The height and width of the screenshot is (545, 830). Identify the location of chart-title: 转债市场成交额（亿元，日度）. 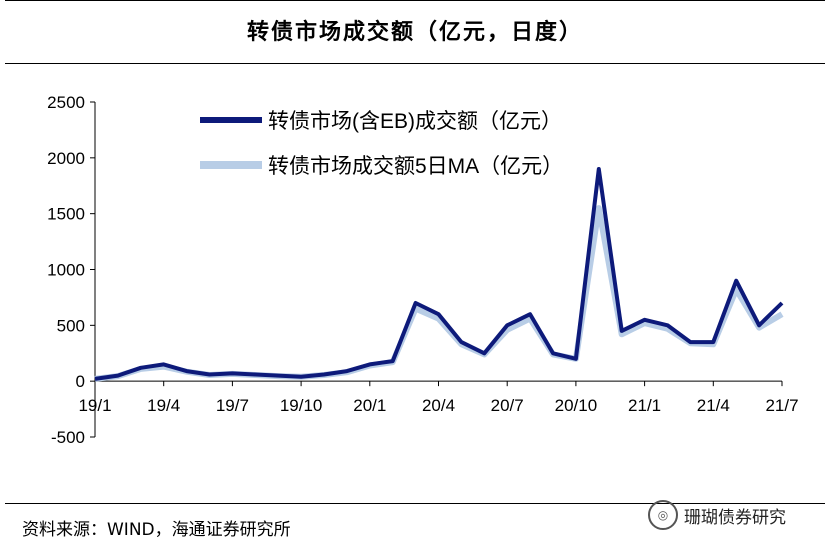
(414, 32).